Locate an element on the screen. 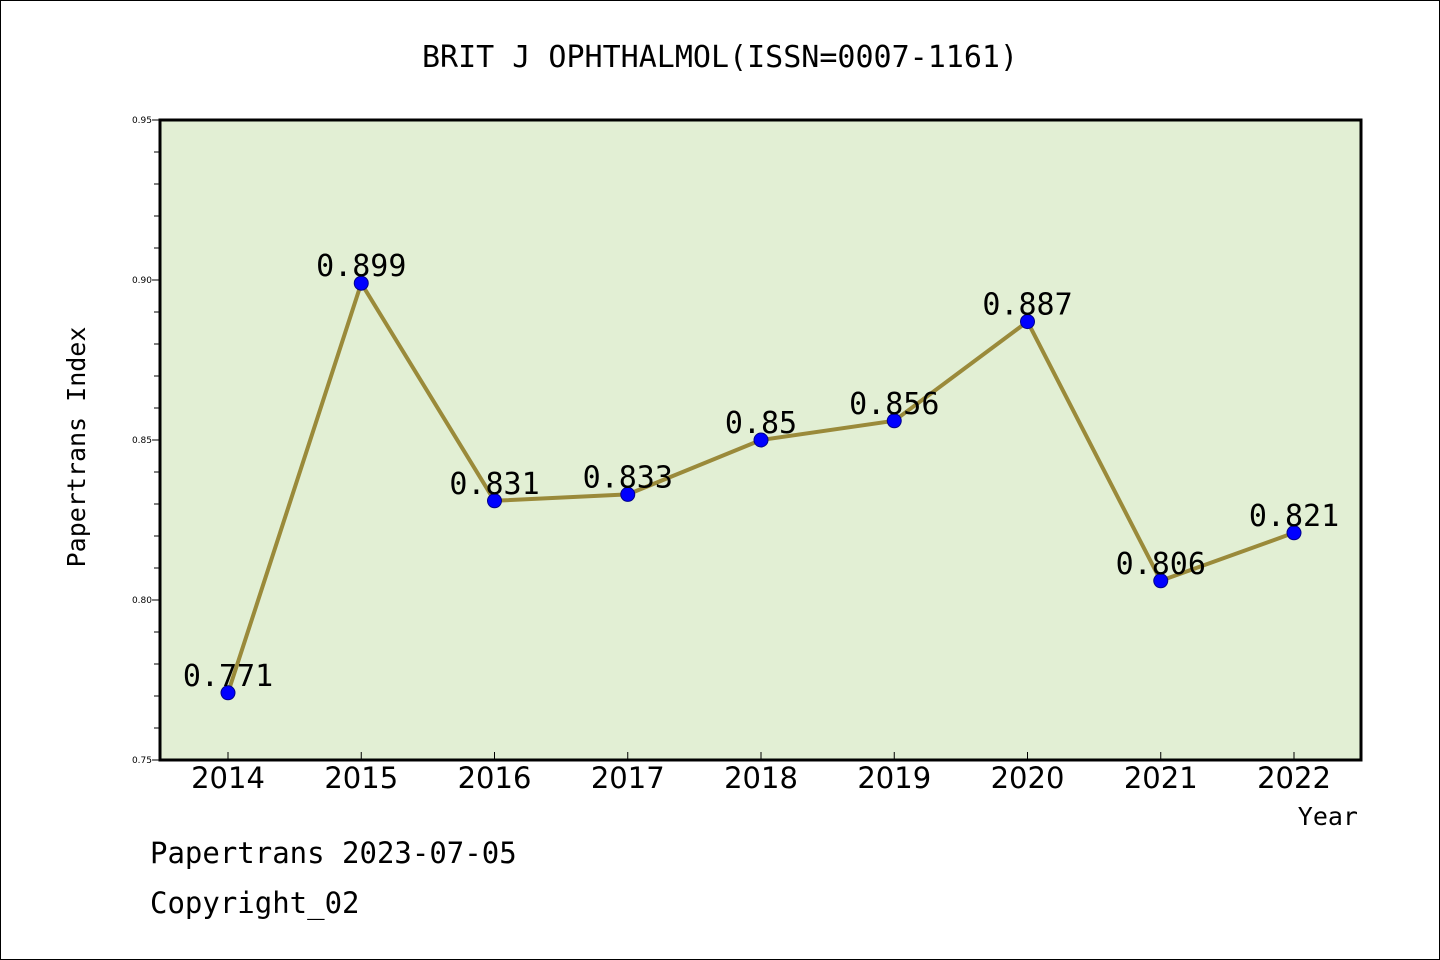 Image resolution: width=1440 pixels, height=960 pixels. data-label: 0.833 is located at coordinates (628, 477).